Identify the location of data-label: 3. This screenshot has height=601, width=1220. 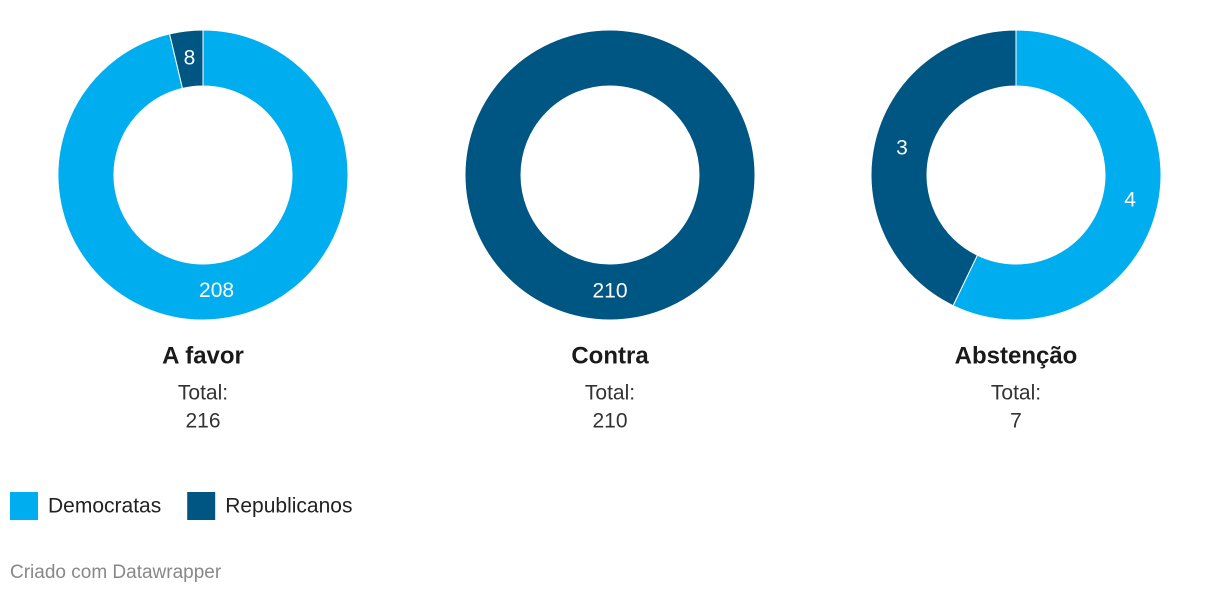
(902, 148).